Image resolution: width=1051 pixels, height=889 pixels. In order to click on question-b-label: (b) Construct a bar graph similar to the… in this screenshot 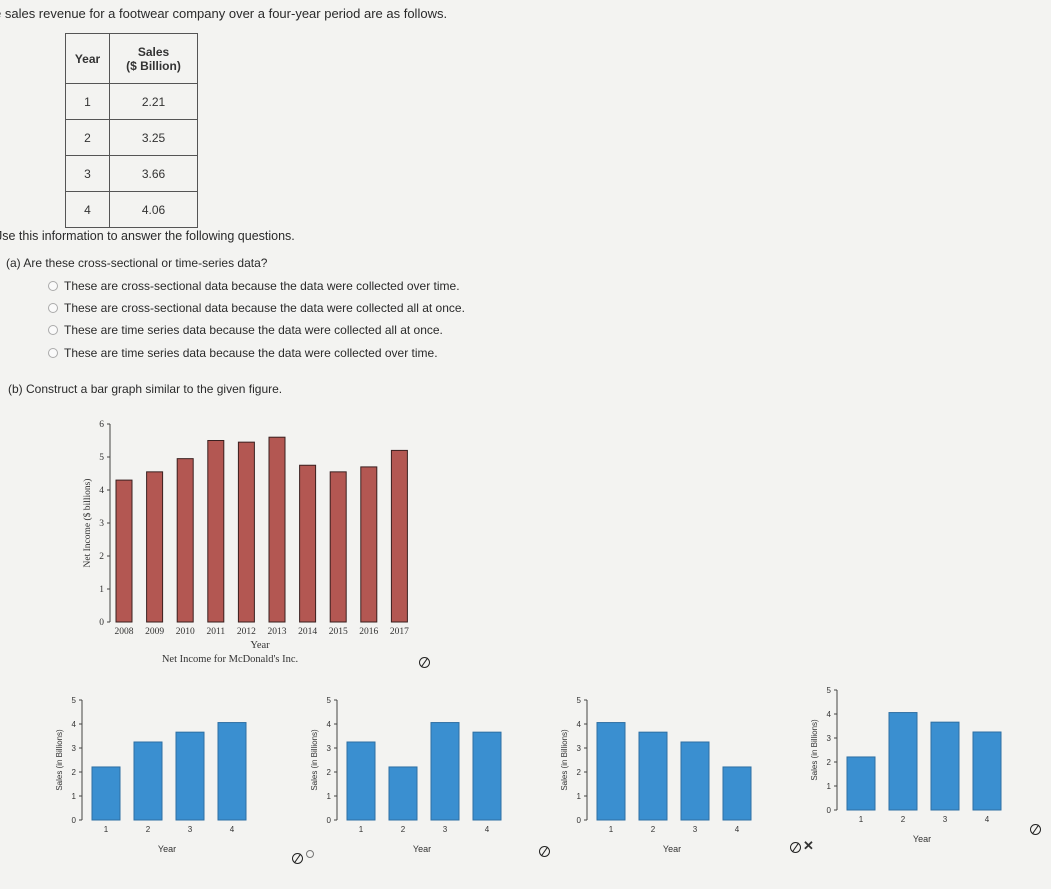, I will do `click(145, 389)`.